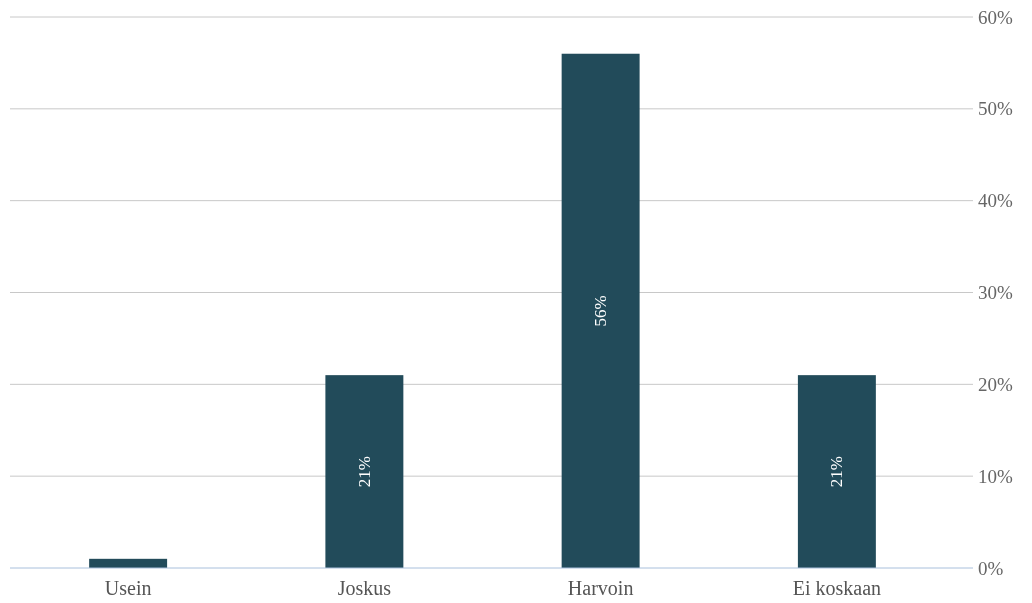  What do you see at coordinates (128, 588) in the screenshot?
I see `x-tick-label: Usein` at bounding box center [128, 588].